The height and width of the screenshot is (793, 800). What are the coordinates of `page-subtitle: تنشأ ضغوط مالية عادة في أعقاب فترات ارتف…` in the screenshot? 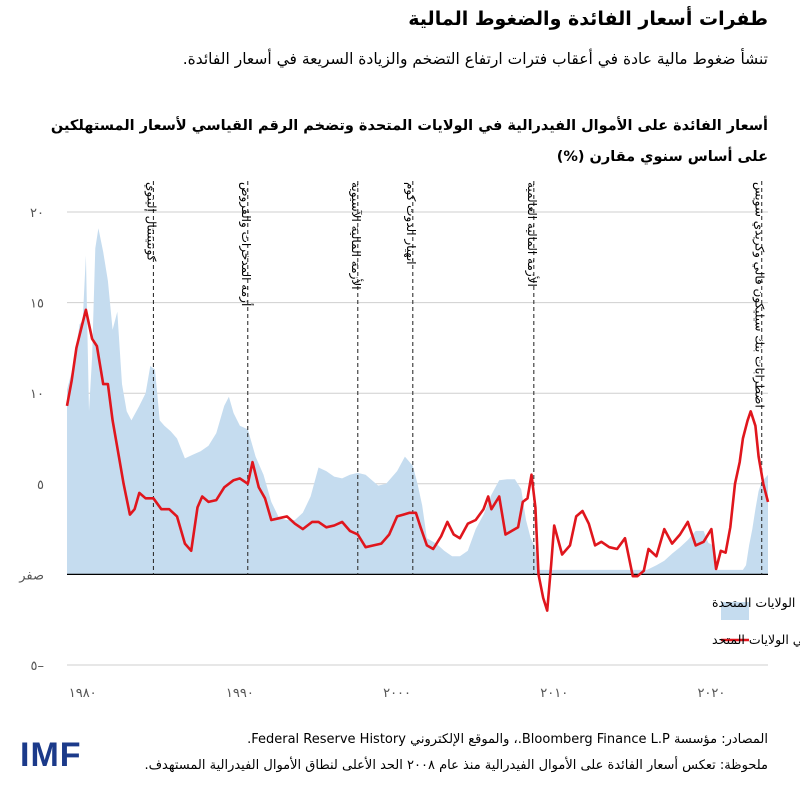 It's located at (475, 59).